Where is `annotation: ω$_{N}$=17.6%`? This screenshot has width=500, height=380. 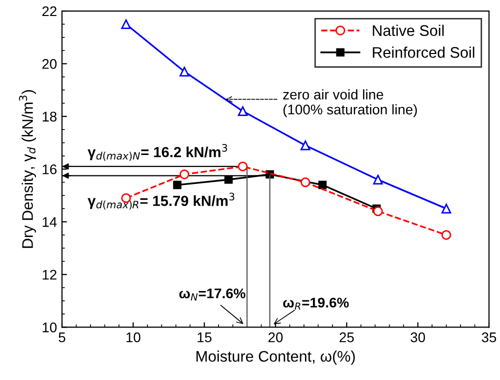
annotation: ω$_{N}$=17.6% is located at coordinates (212, 294).